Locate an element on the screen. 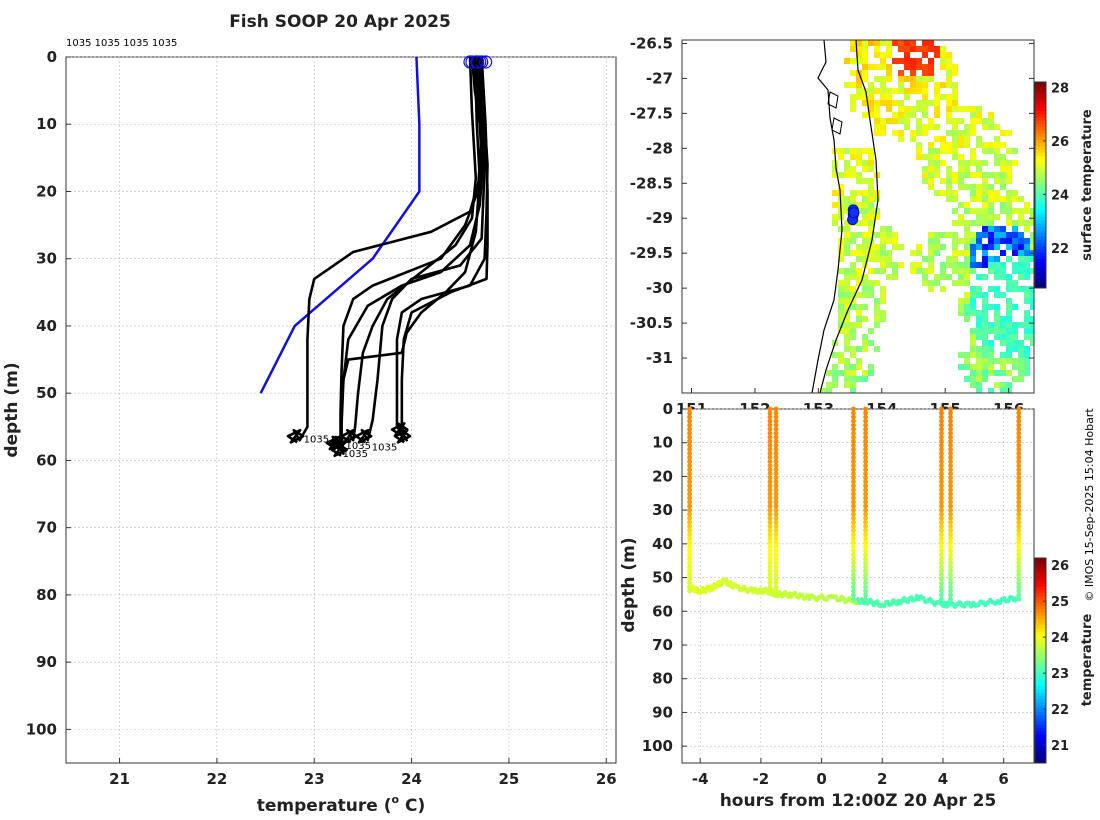  map-colorbar-segment is located at coordinates (1040, 154).